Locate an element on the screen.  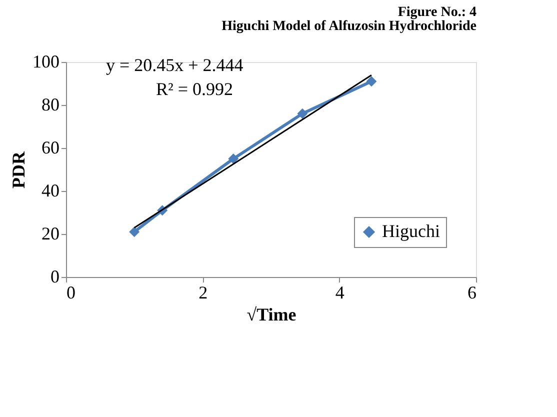
y-axis-title: PDR is located at coordinates (18, 169).